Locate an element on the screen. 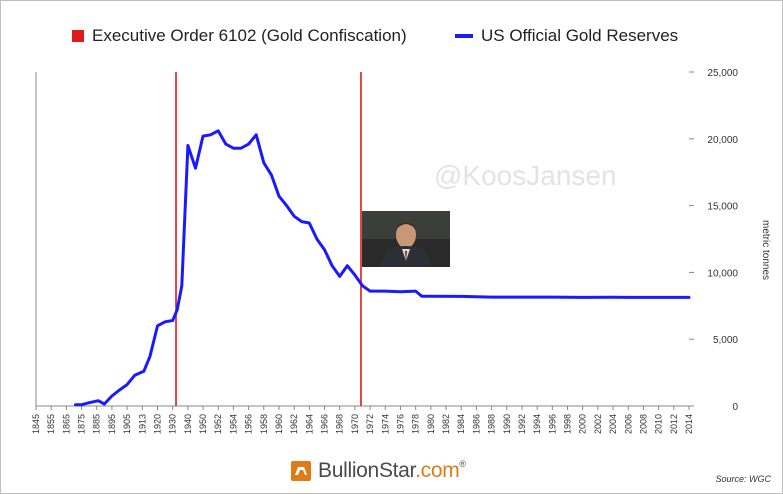 The height and width of the screenshot is (494, 783). x-tick-label: 1994 is located at coordinates (537, 424).